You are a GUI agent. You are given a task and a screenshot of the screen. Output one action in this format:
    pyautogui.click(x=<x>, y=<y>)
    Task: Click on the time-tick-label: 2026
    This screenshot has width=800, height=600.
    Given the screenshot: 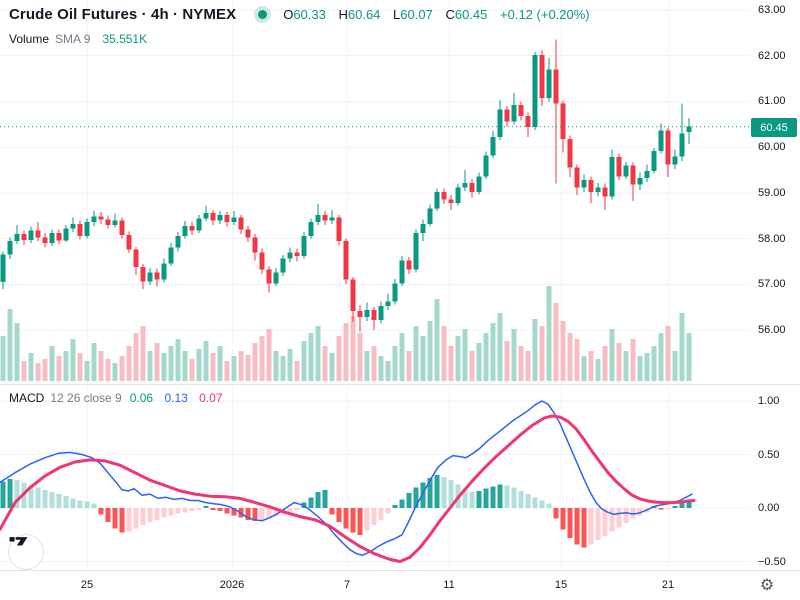 What is the action you would take?
    pyautogui.click(x=232, y=585)
    